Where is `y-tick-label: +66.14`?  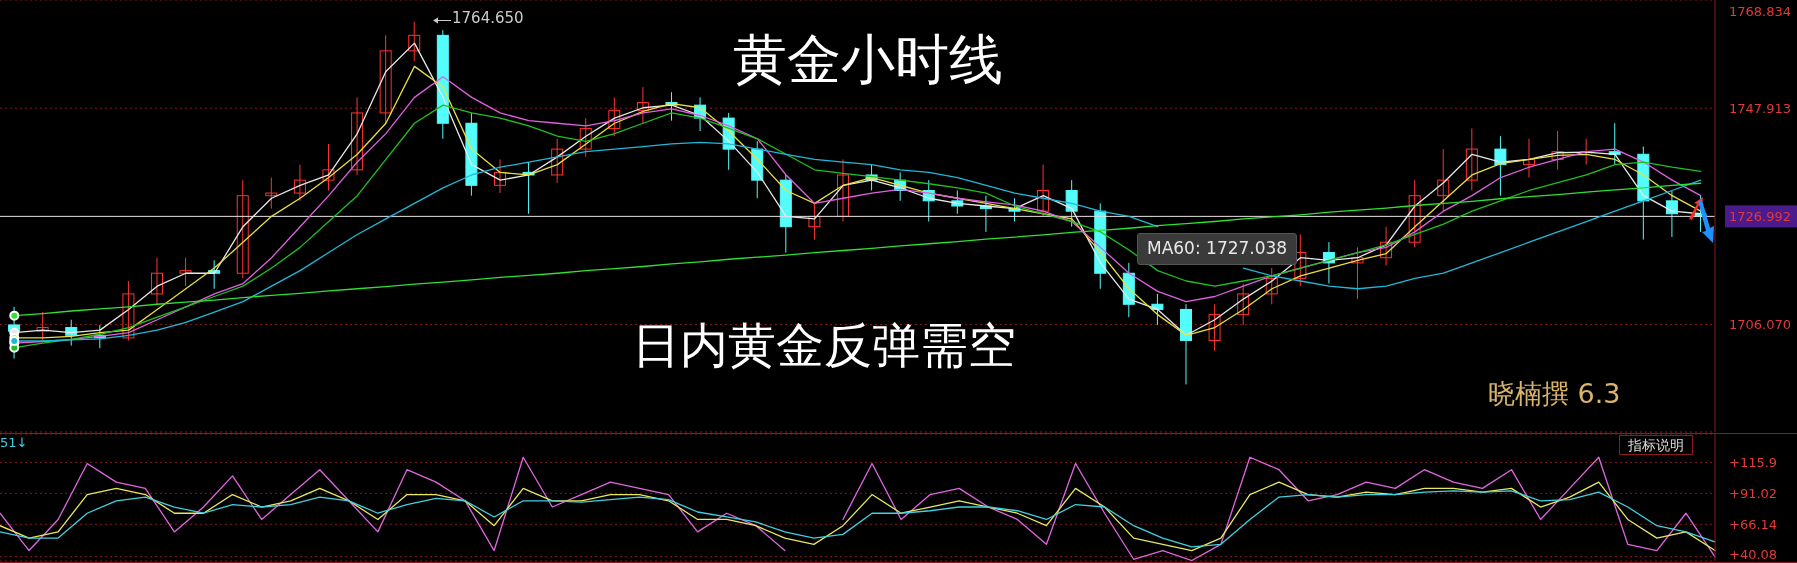 y-tick-label: +66.14 is located at coordinates (1753, 524).